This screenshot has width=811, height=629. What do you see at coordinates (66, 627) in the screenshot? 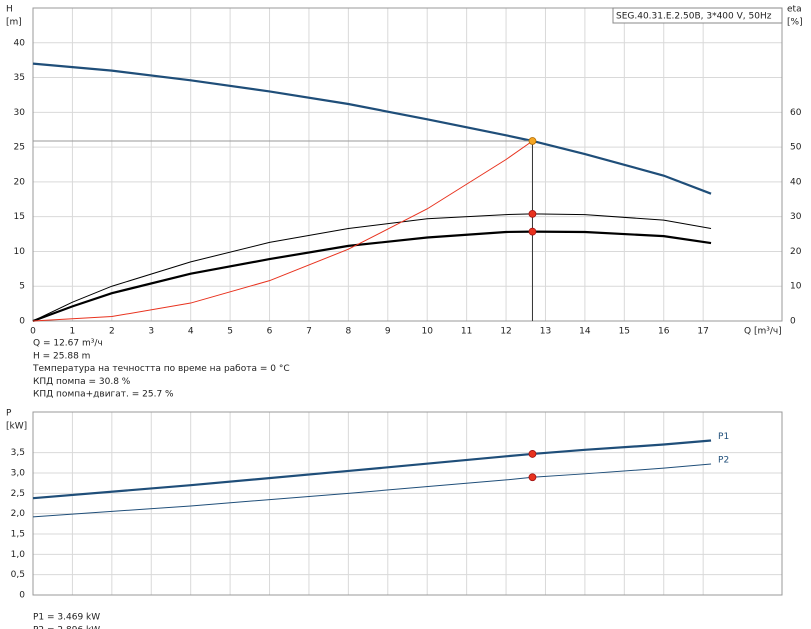
I see `annotation: P2 = 2.896 kW` at bounding box center [66, 627].